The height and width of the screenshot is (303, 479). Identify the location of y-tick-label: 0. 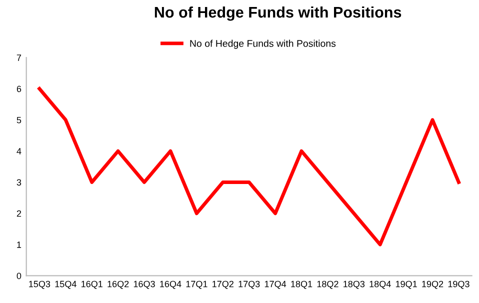
(19, 276).